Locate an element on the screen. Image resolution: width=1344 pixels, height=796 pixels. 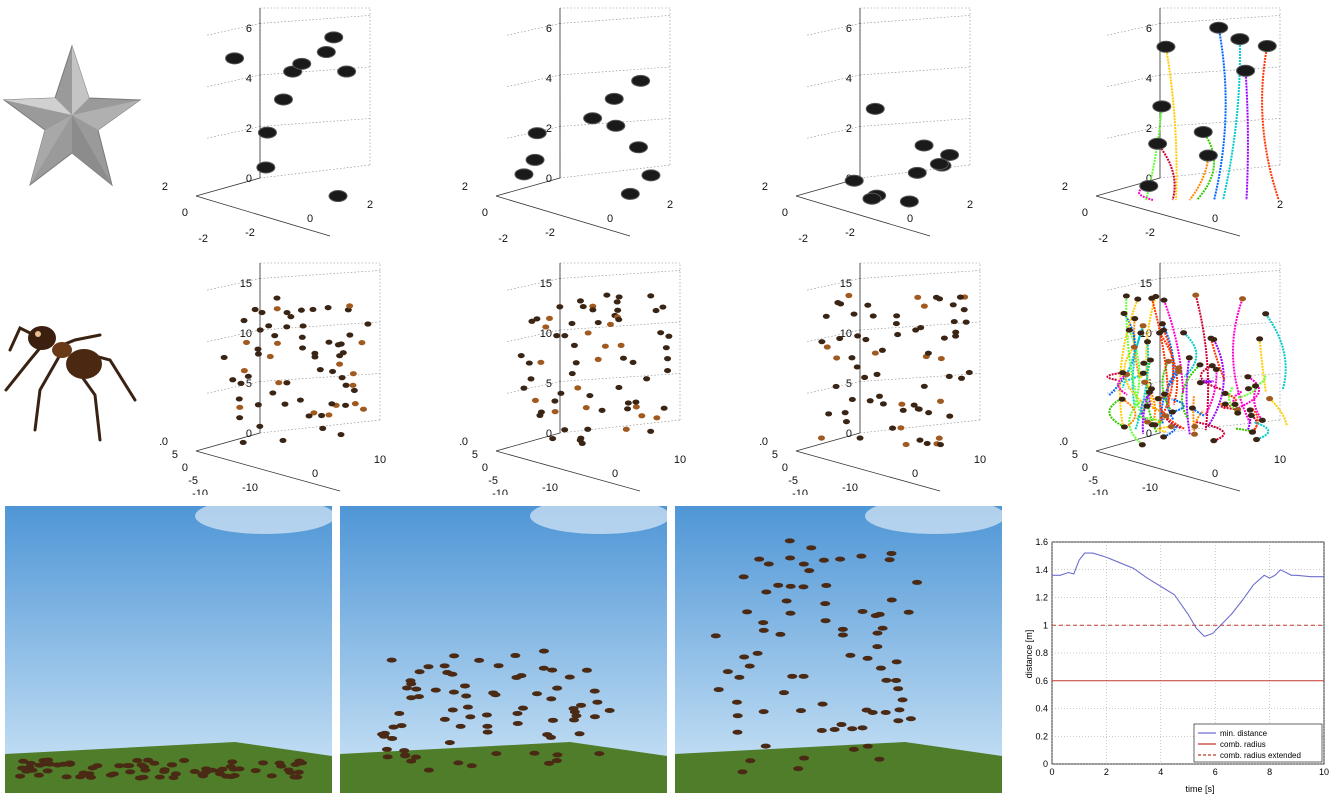
render-rising is located at coordinates (503, 649).